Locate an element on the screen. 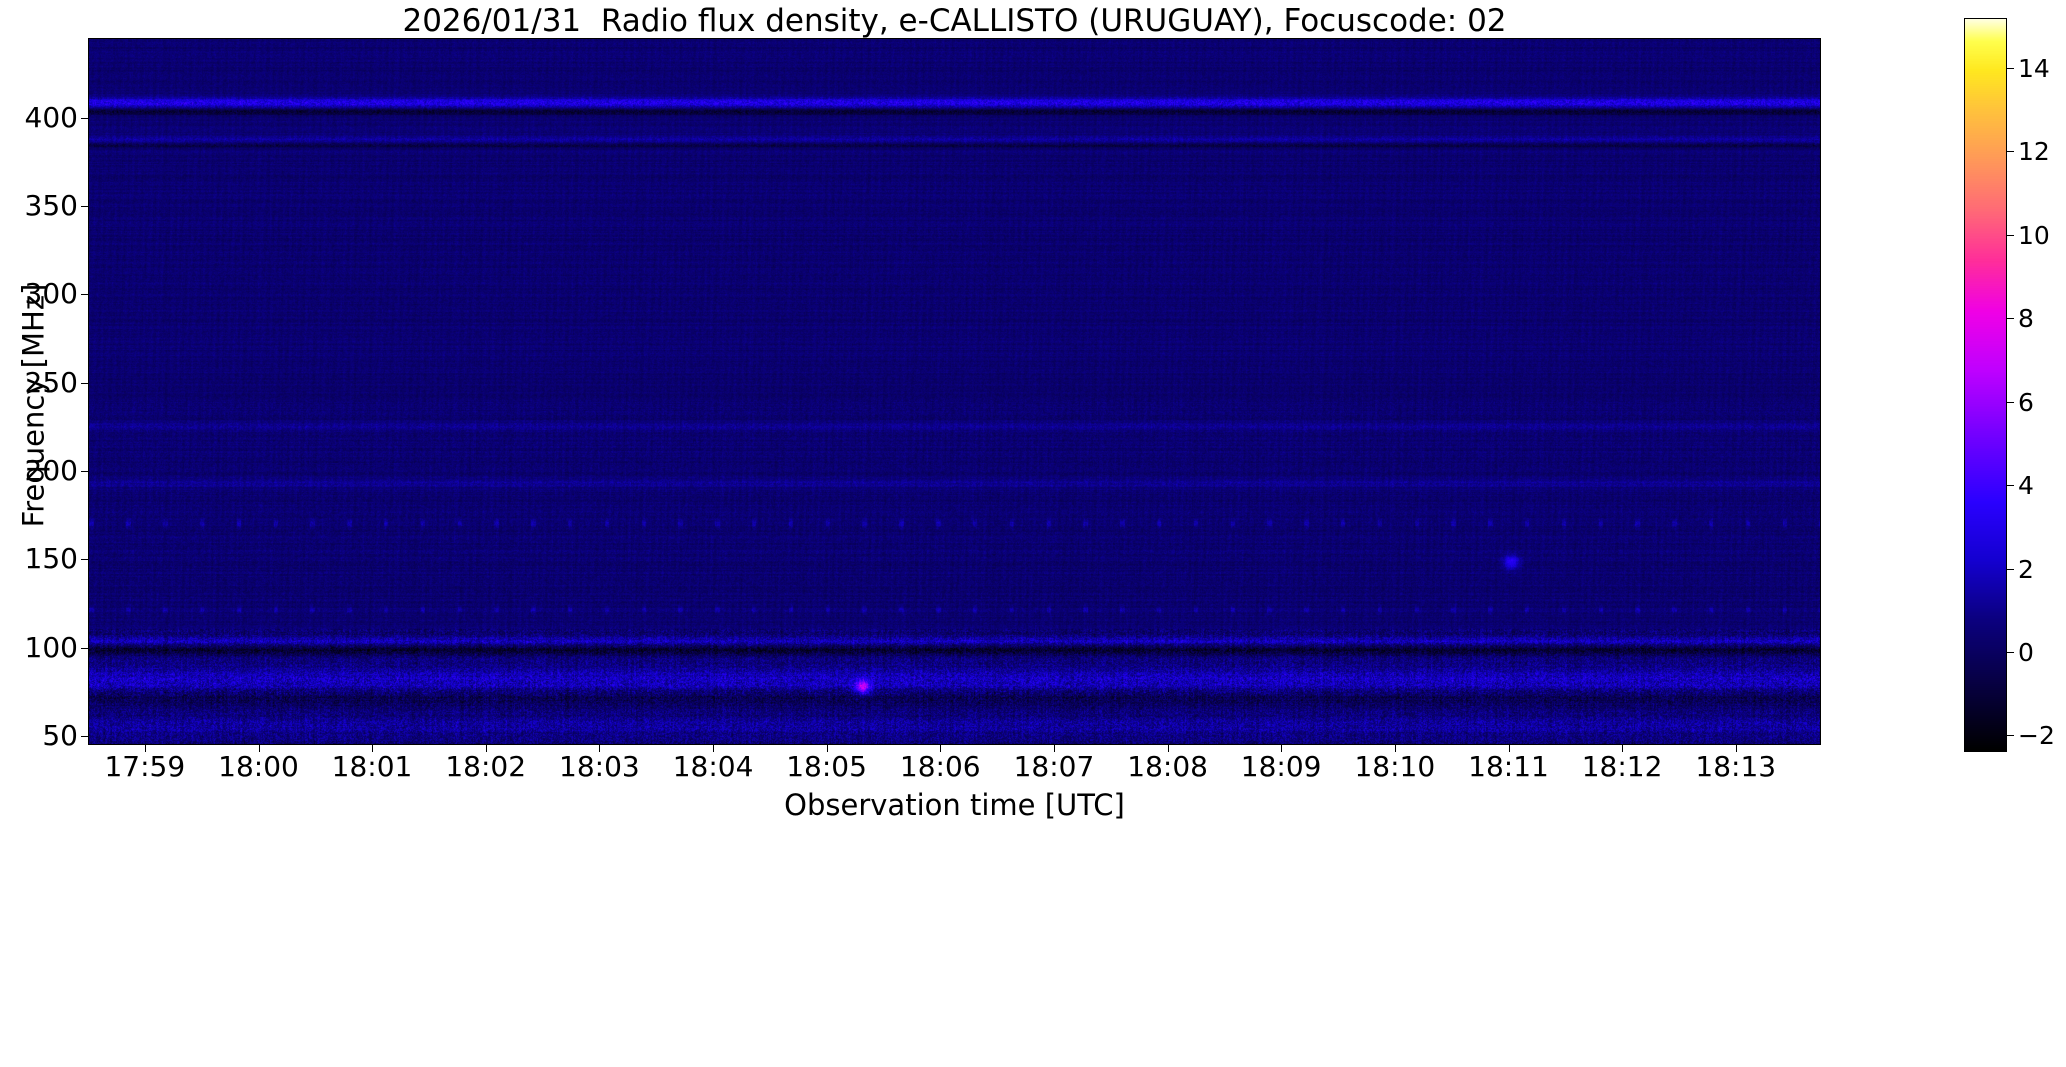 The image size is (2066, 1067). x-axis-tick-1801: 18:01 is located at coordinates (372, 766).